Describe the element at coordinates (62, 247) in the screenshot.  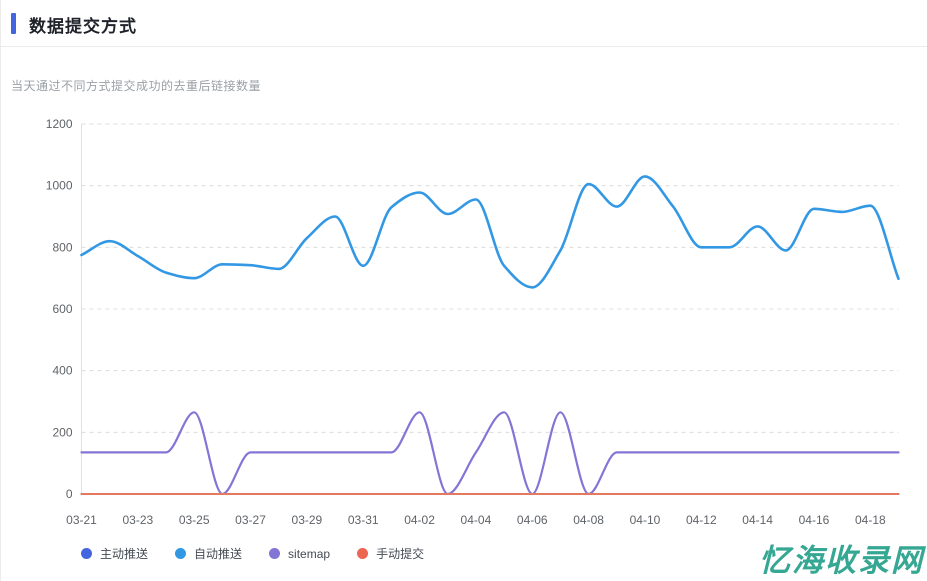
I see `y-tick-label: 800` at that location.